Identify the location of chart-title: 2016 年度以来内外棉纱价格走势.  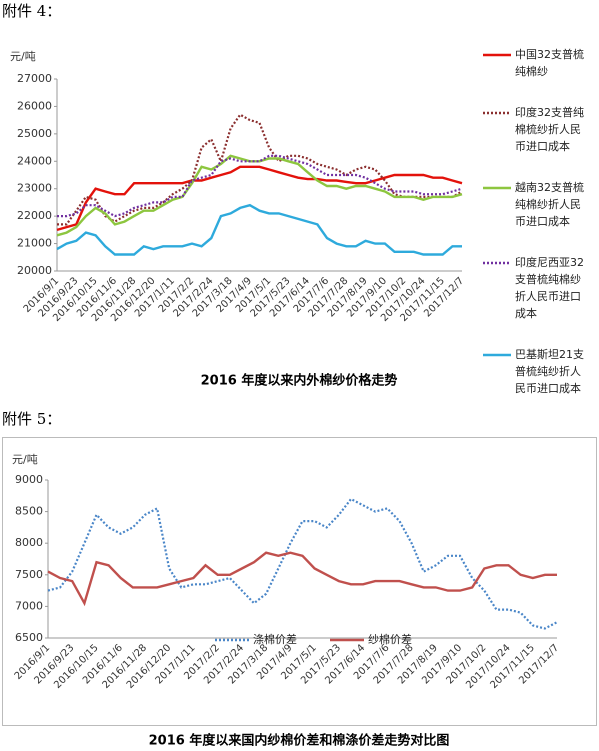
(299, 381).